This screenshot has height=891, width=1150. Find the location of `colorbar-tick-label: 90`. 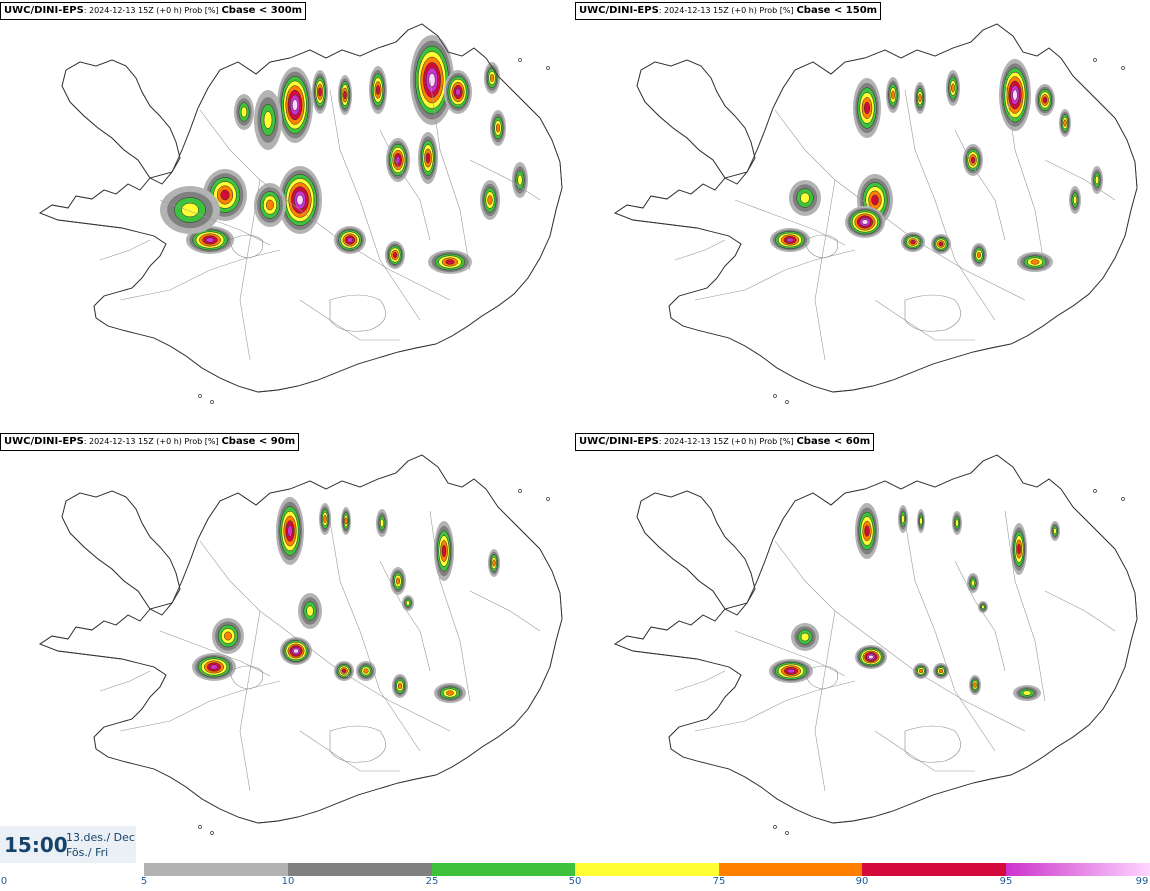

colorbar-tick-label: 90 is located at coordinates (862, 881).